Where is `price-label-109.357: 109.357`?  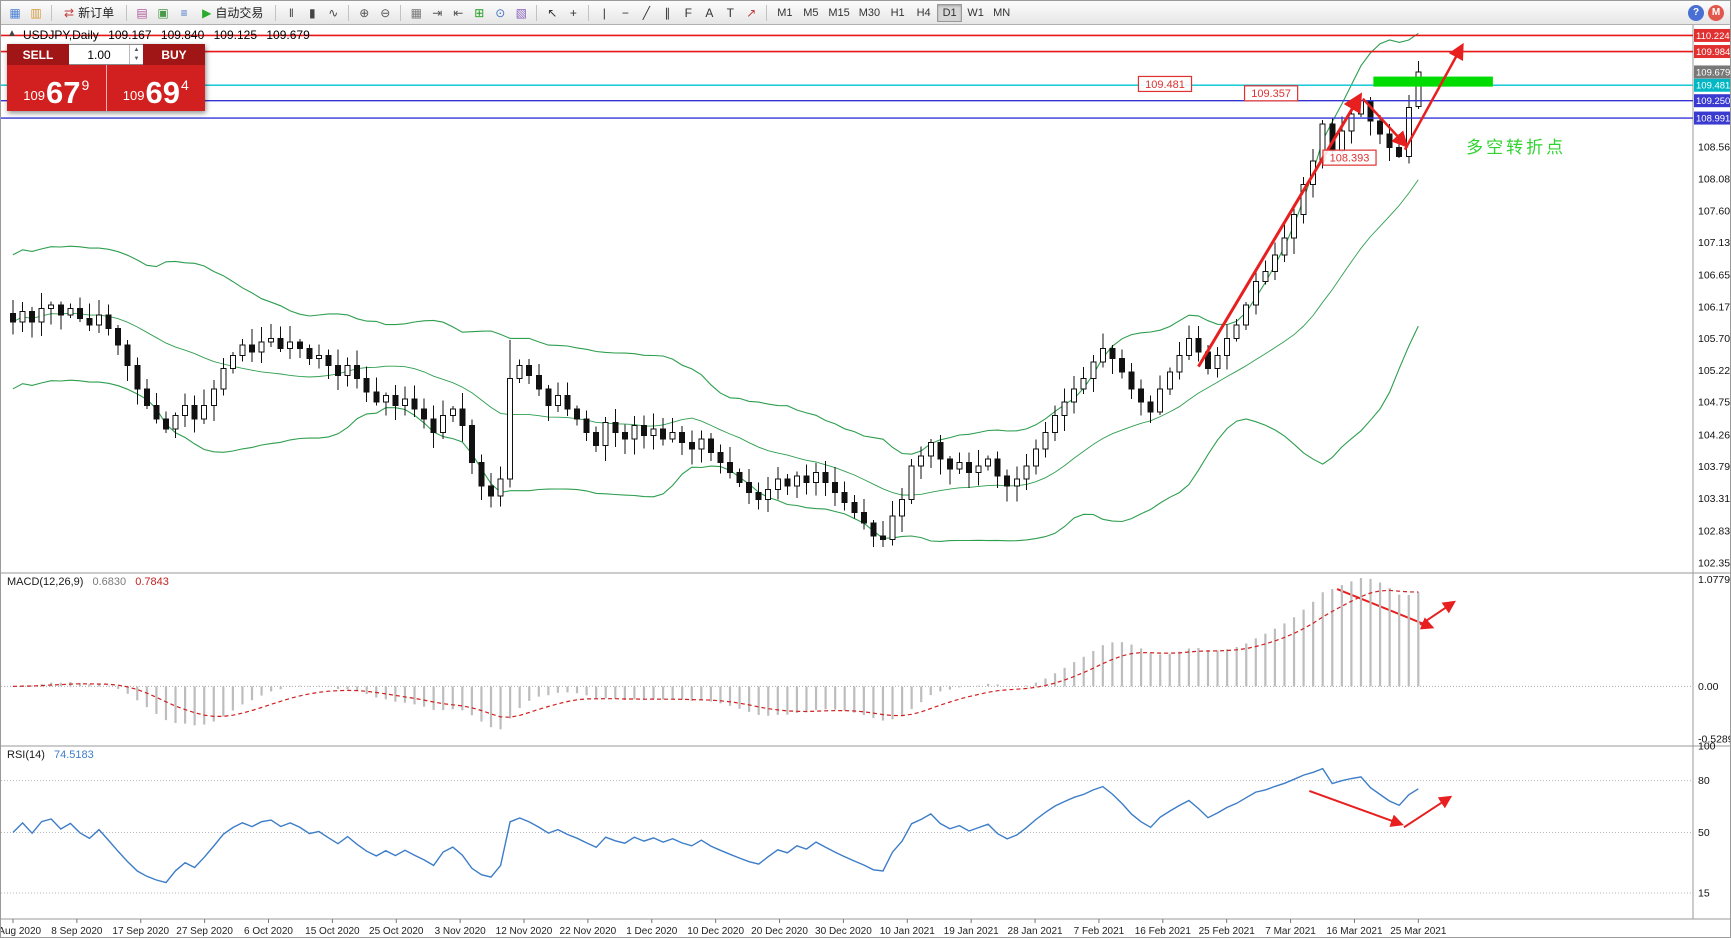 price-label-109.357: 109.357 is located at coordinates (1271, 93).